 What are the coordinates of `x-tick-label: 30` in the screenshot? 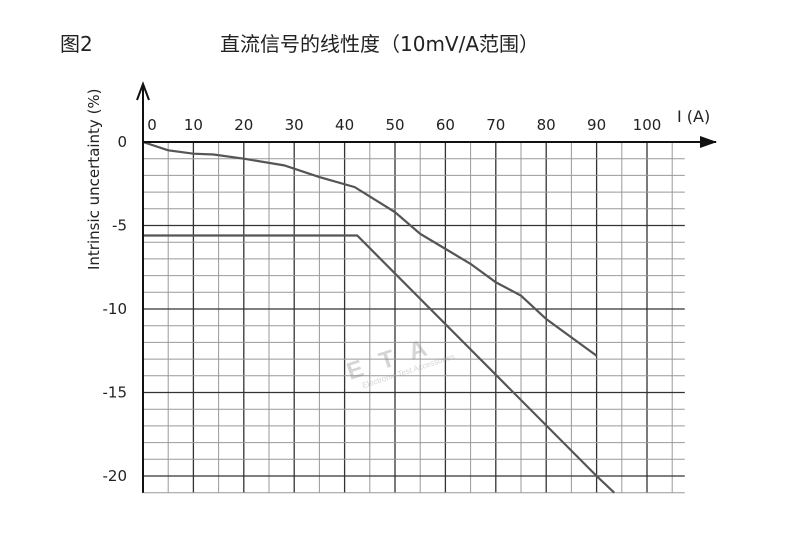 It's located at (294, 125).